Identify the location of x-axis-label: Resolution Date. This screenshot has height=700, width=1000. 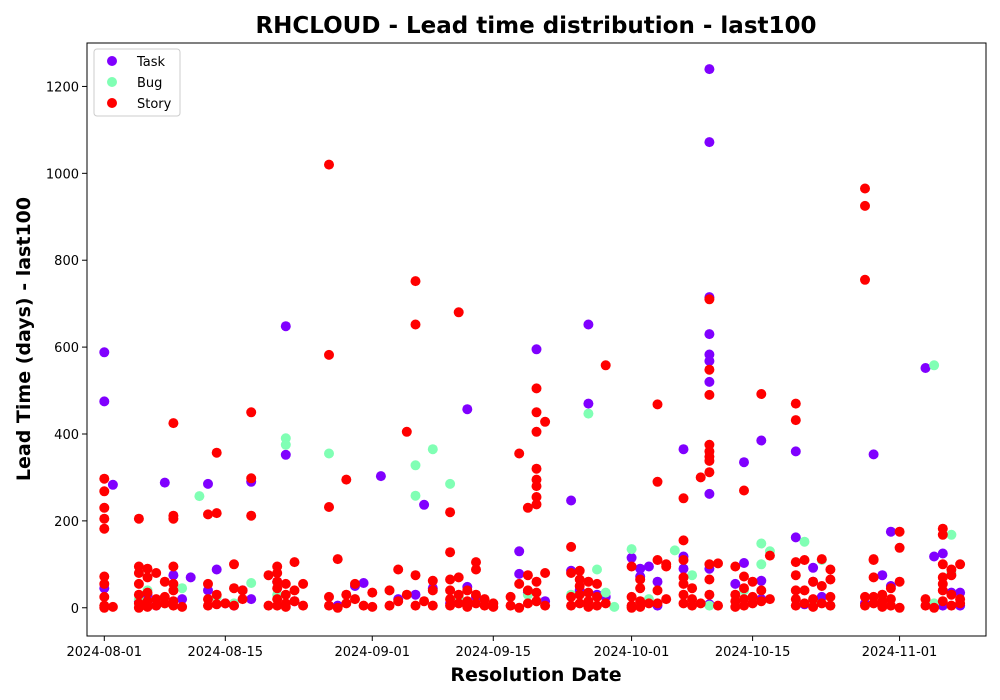
(535, 675).